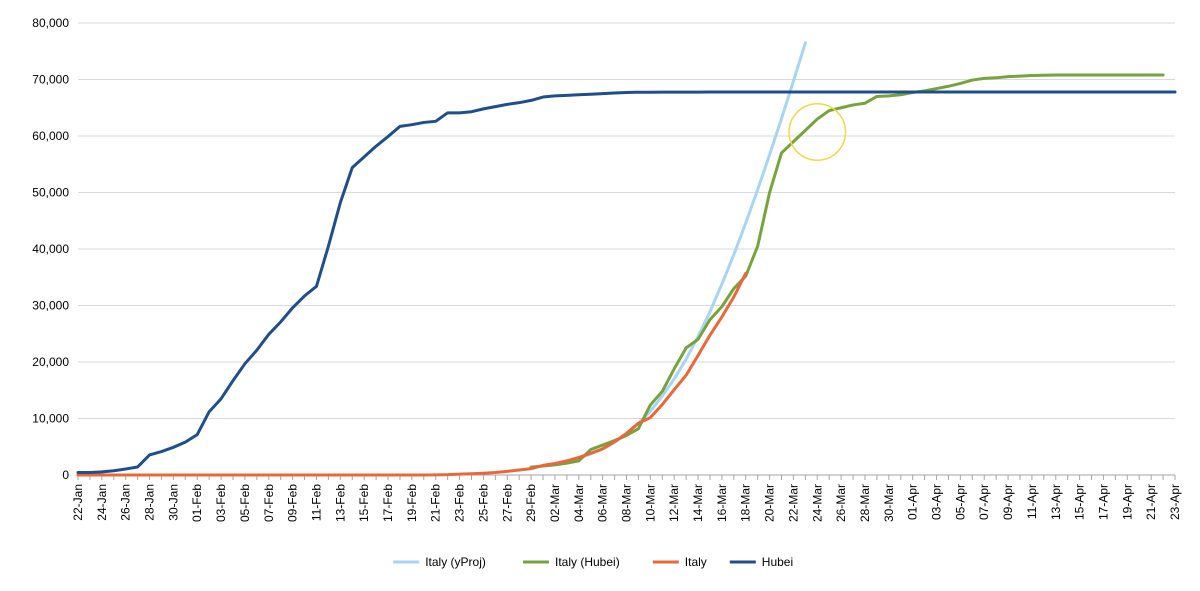  What do you see at coordinates (889, 503) in the screenshot?
I see `x-tick-label: 30-Mar` at bounding box center [889, 503].